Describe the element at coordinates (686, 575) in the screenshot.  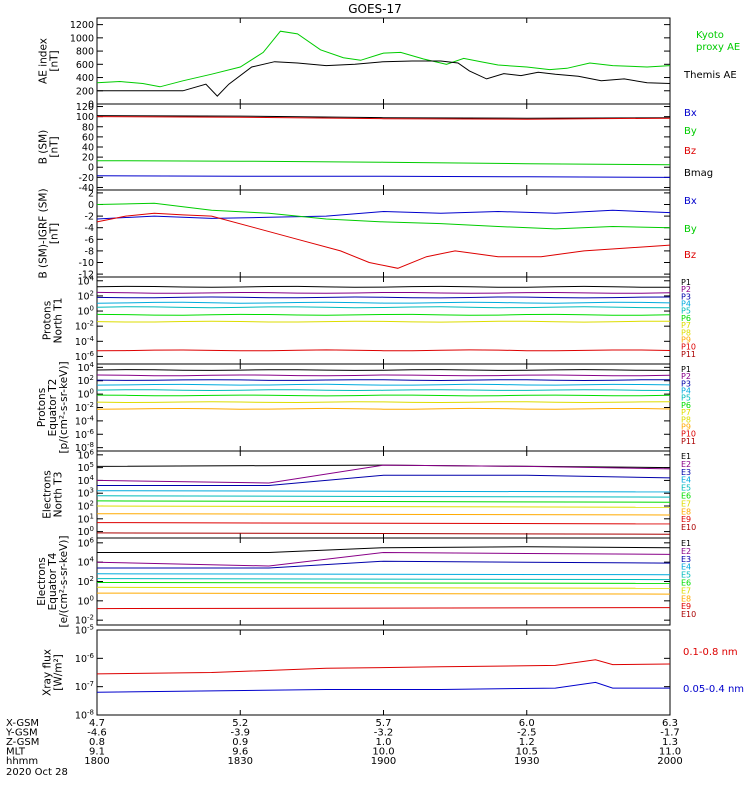
I see `legend-label: E5` at that location.